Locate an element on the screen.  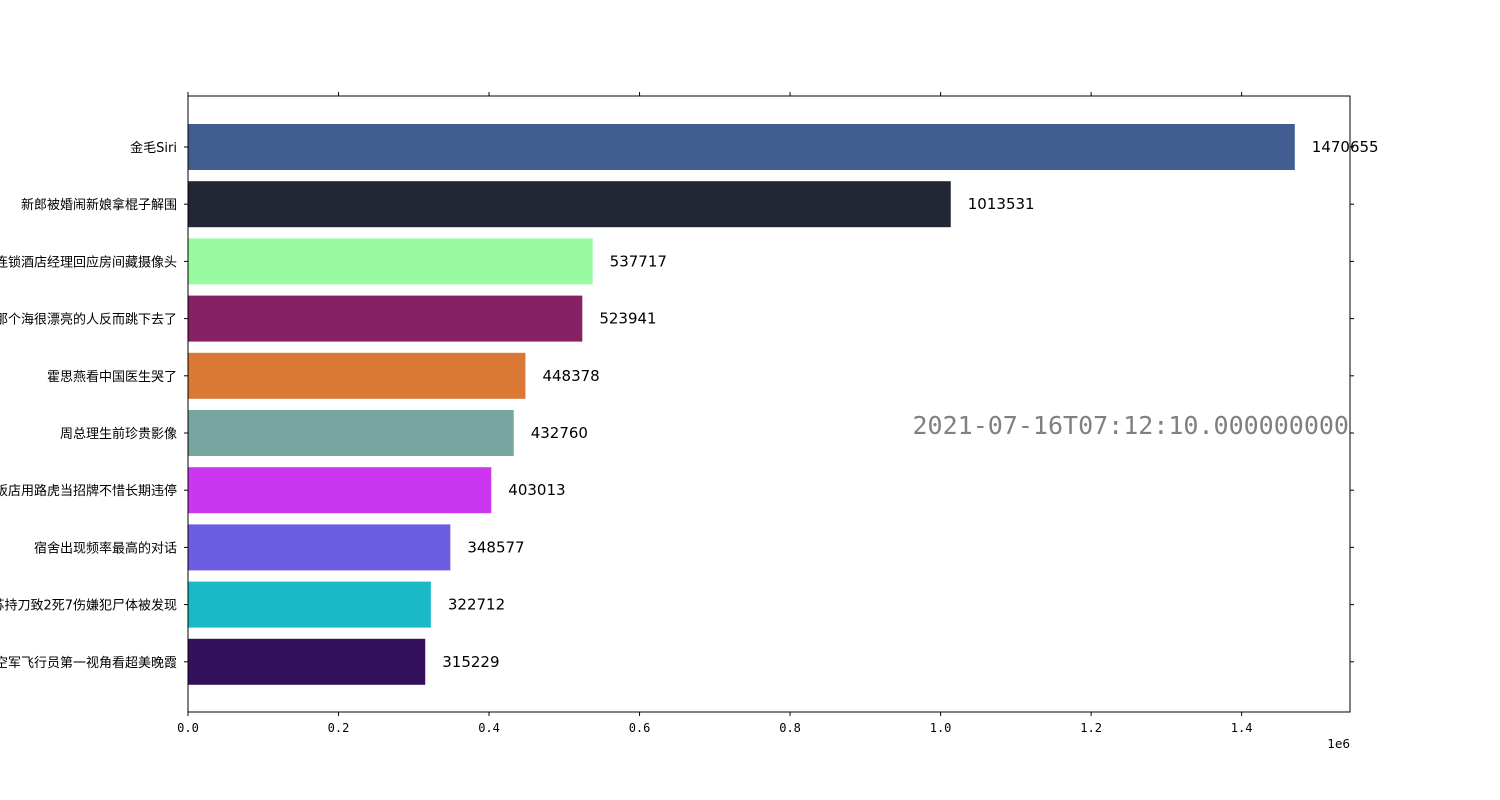
x-axis-offset-label: 1e6 is located at coordinates (1338, 744).